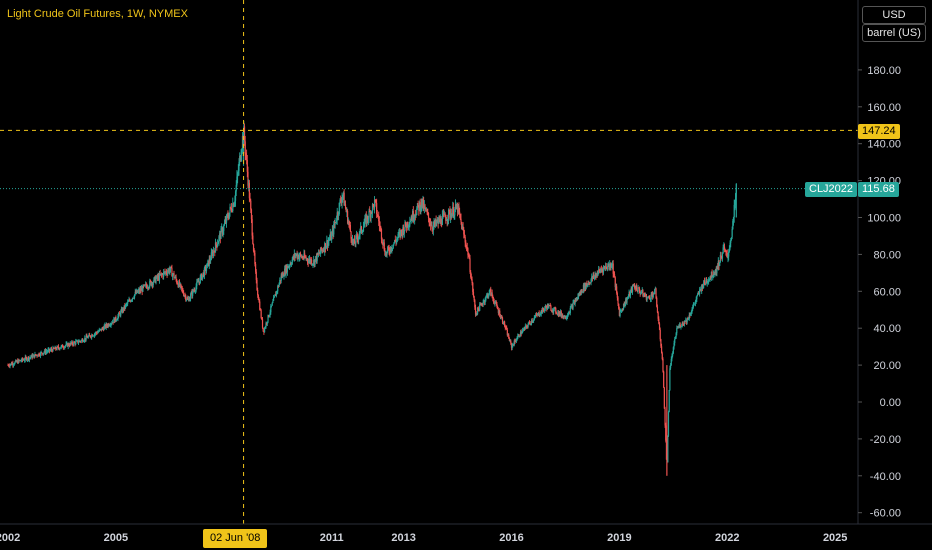 The image size is (932, 550). What do you see at coordinates (466, 533) in the screenshot?
I see `time-axis: 2002 2005 2011 2013 2016 2019 2022 2025` at bounding box center [466, 533].